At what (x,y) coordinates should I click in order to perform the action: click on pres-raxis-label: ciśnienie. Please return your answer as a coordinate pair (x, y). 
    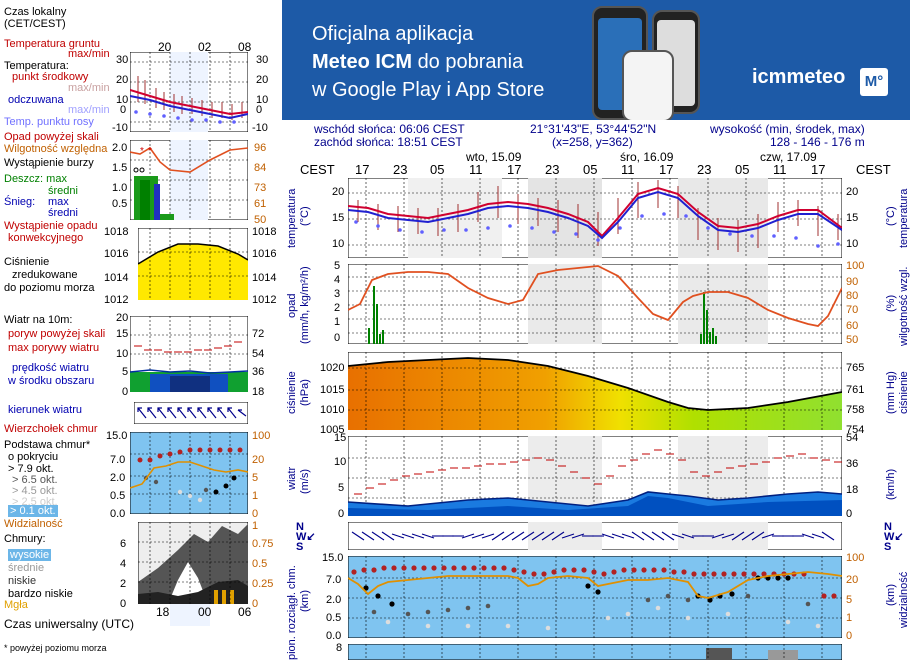
    Looking at the image, I should click on (904, 392).